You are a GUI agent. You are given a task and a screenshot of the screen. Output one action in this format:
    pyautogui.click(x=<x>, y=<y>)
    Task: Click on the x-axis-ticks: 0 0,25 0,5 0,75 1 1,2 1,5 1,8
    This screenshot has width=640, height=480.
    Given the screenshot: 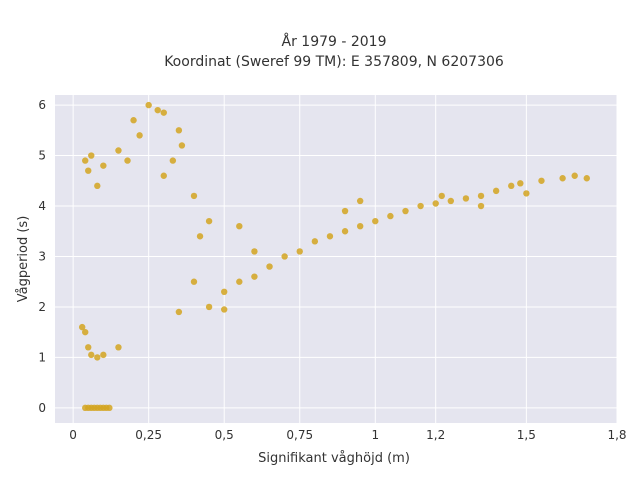 What is the action you would take?
    pyautogui.click(x=347, y=435)
    